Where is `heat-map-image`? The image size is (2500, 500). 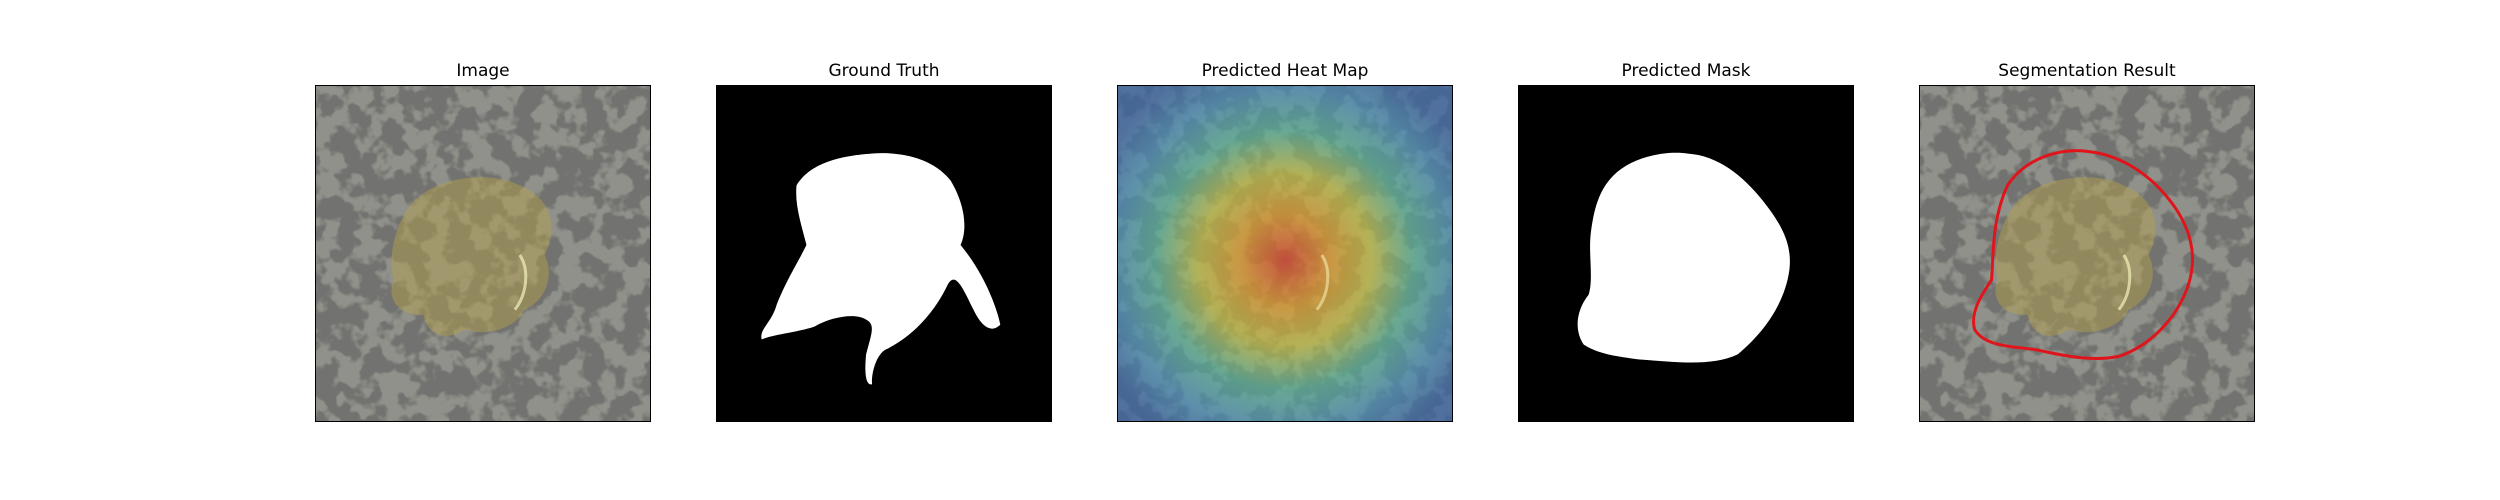
heat-map-image is located at coordinates (1285, 253).